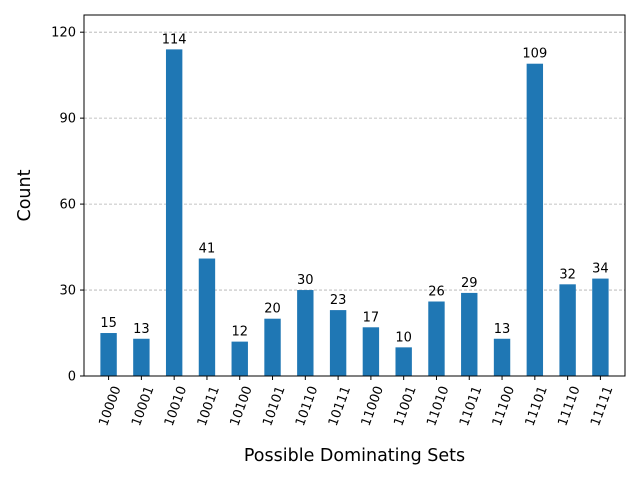 This screenshot has height=480, width=640. Describe the element at coordinates (242, 406) in the screenshot. I see `x-tick-label: 10100` at that location.